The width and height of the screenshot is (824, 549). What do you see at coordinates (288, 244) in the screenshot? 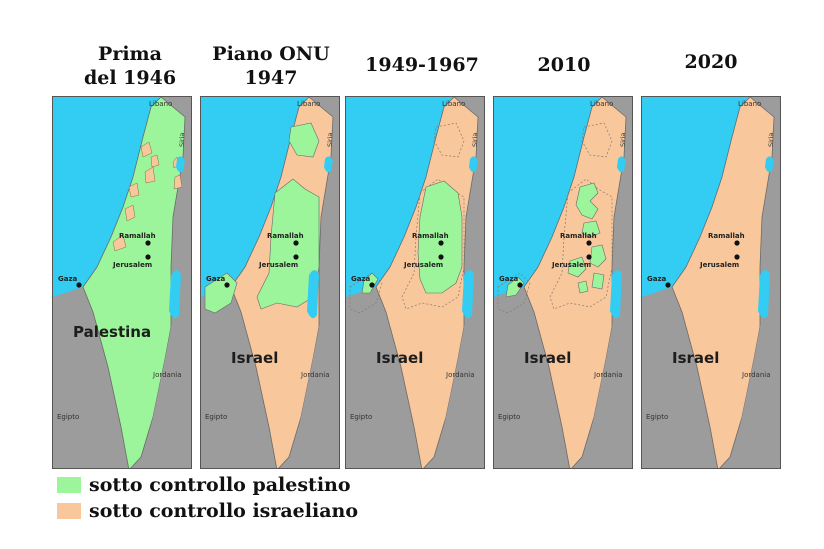
I see `palestinian-zone-center` at bounding box center [288, 244].